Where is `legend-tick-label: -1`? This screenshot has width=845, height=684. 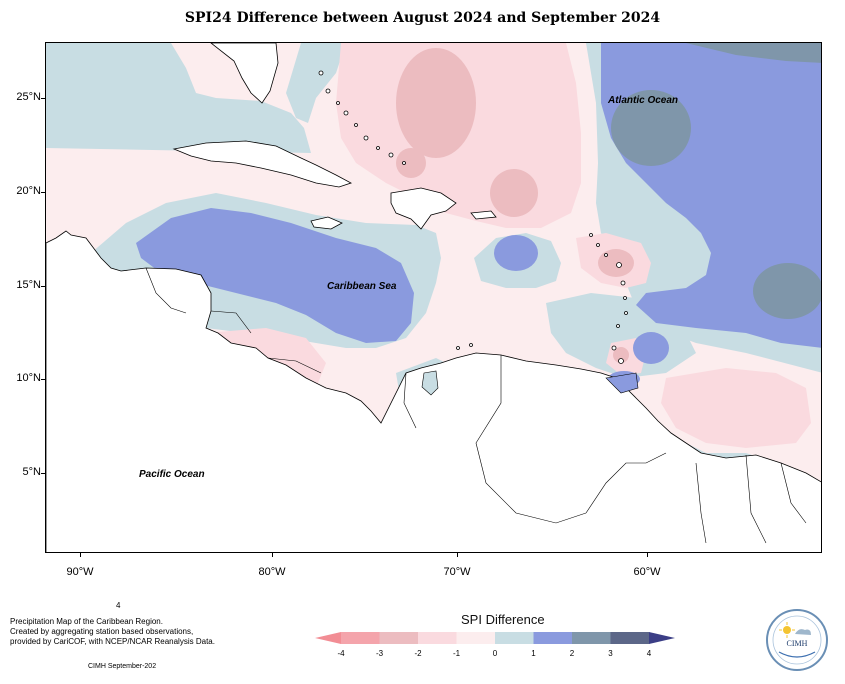
legend-tick-label: -1 is located at coordinates (457, 653).